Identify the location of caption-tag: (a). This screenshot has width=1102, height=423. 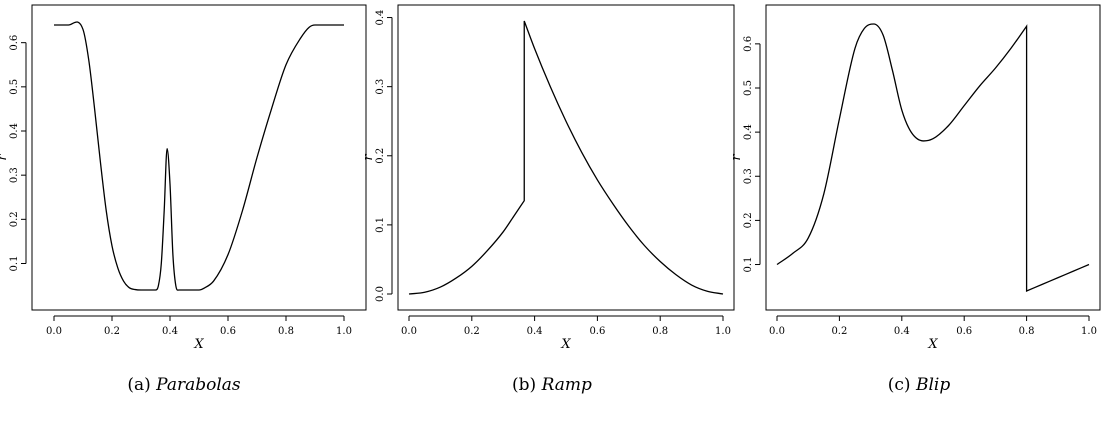
(139, 385).